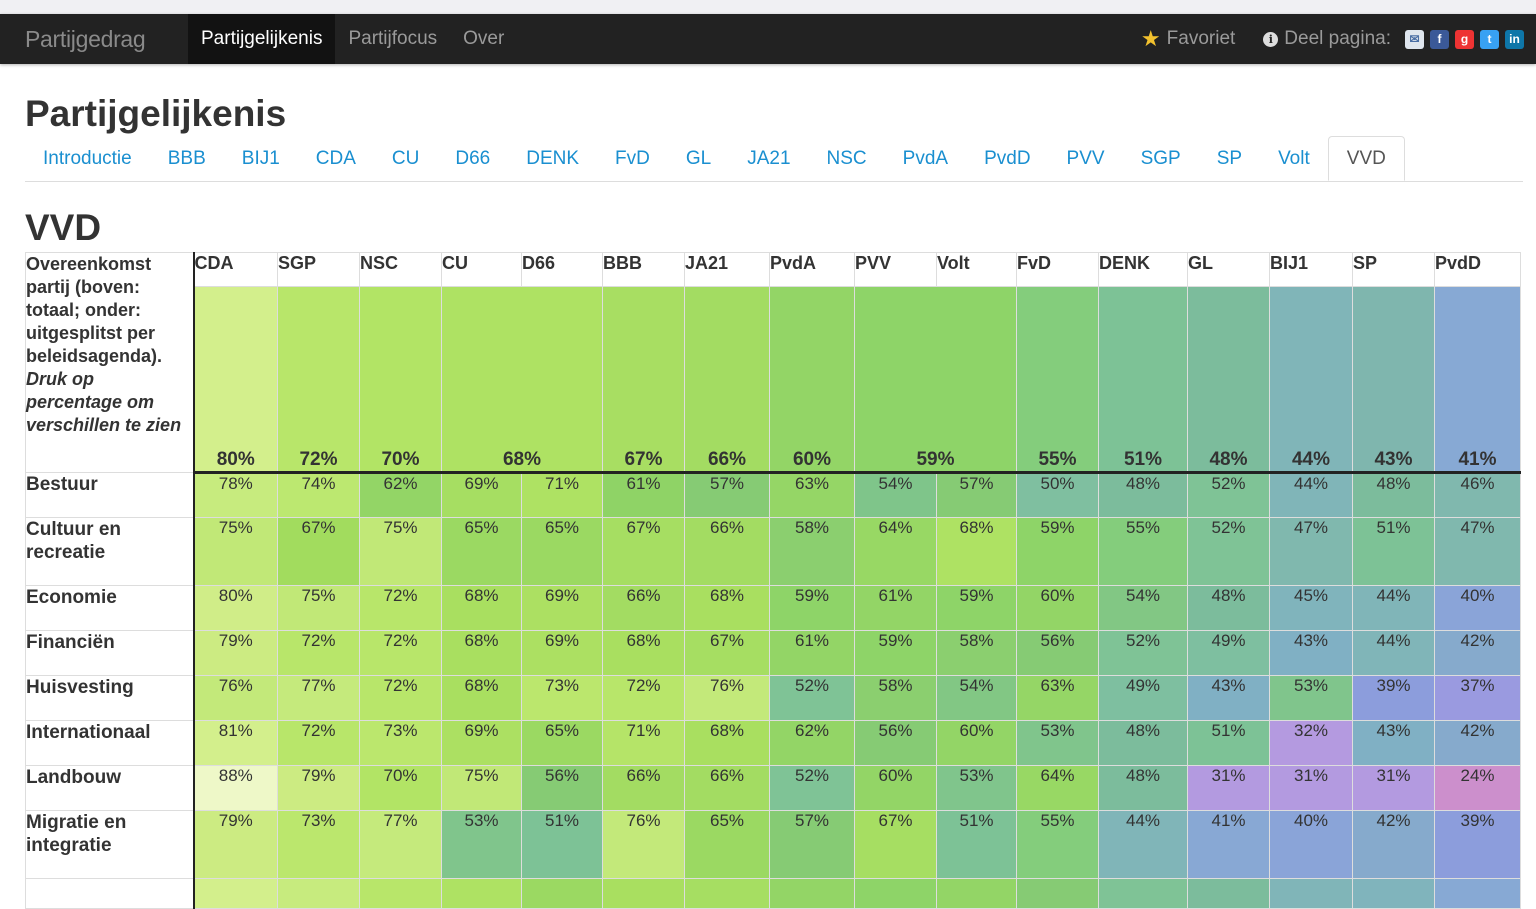 The height and width of the screenshot is (909, 1536). Describe the element at coordinates (632, 158) in the screenshot. I see `tab-fvd: FvD` at that location.